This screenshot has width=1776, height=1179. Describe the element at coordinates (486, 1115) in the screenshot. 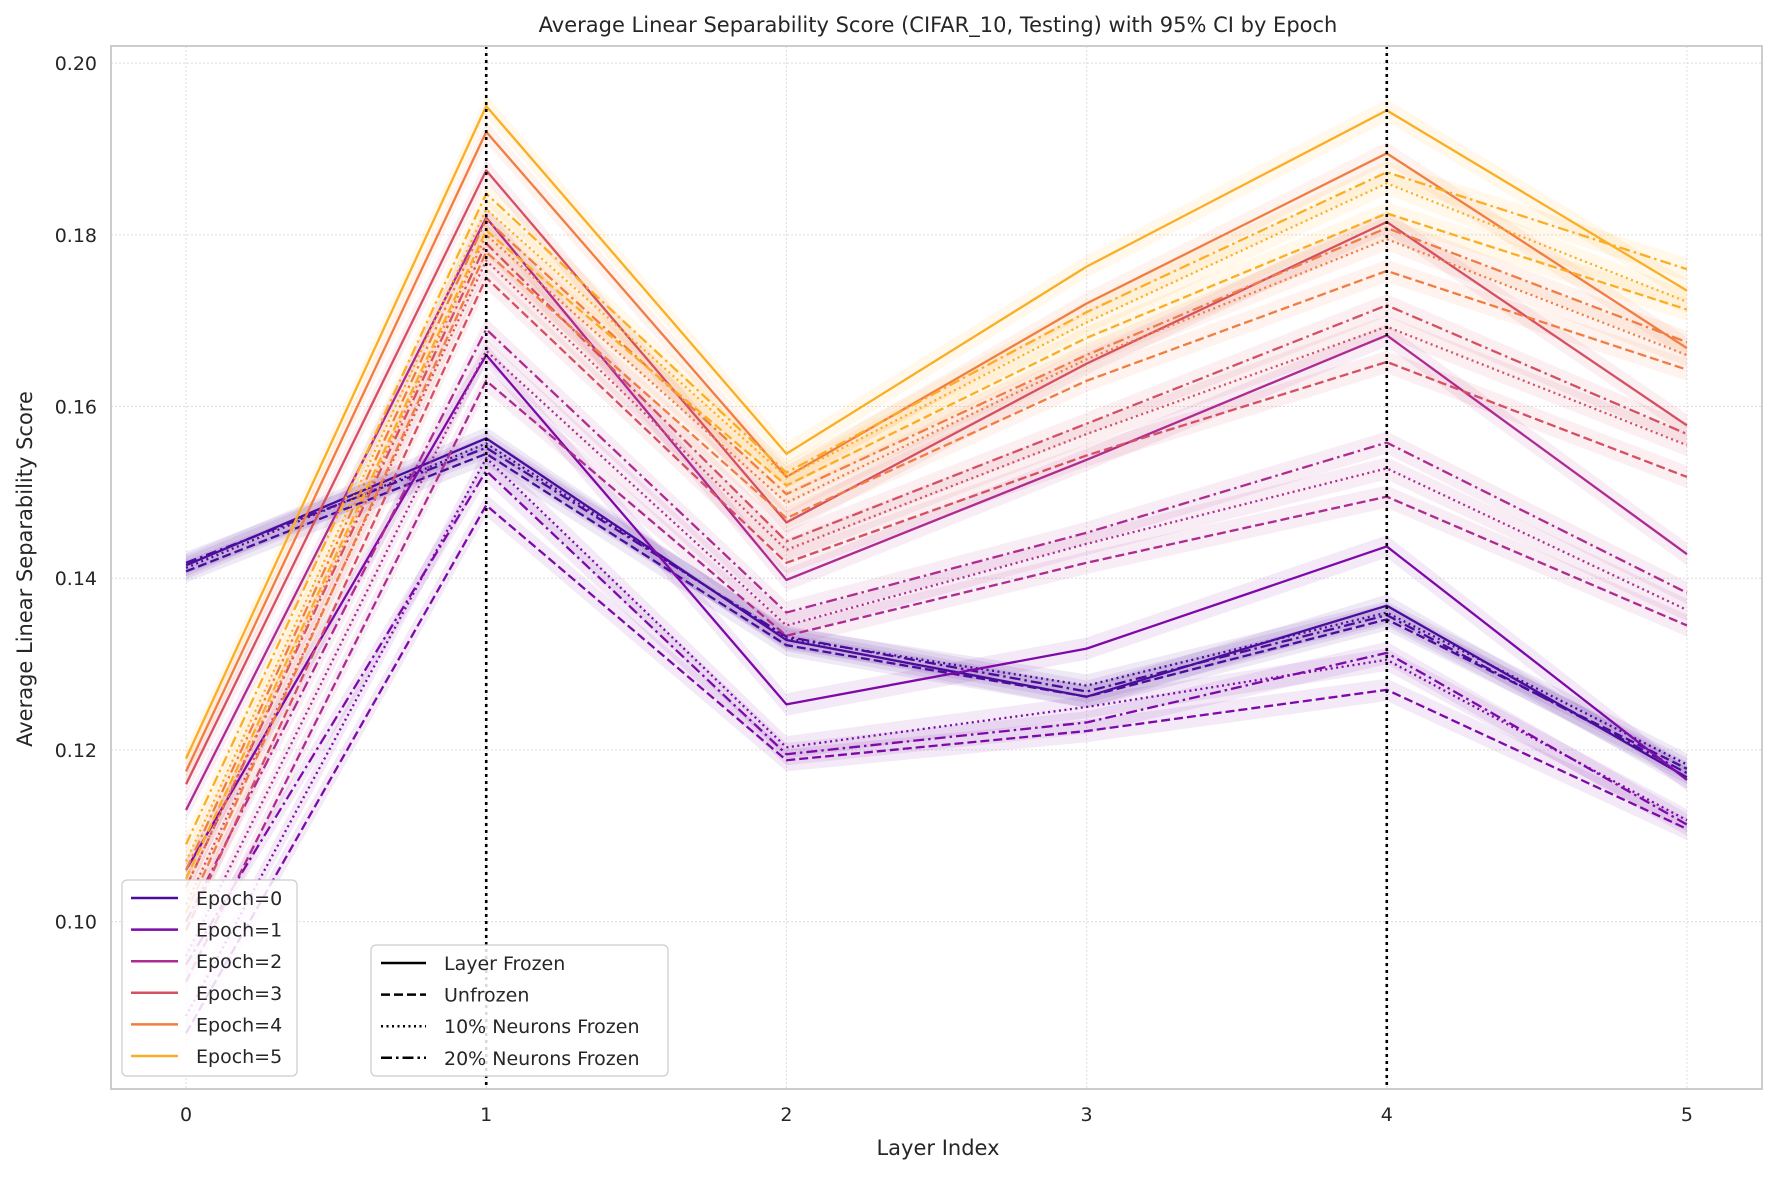

I see `x-tick-label: 1` at that location.